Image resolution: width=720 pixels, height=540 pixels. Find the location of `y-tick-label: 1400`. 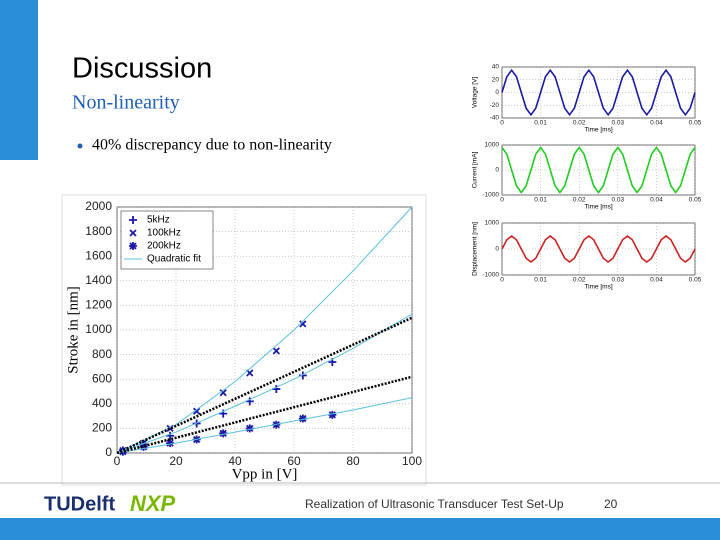

y-tick-label: 1400 is located at coordinates (98, 280).